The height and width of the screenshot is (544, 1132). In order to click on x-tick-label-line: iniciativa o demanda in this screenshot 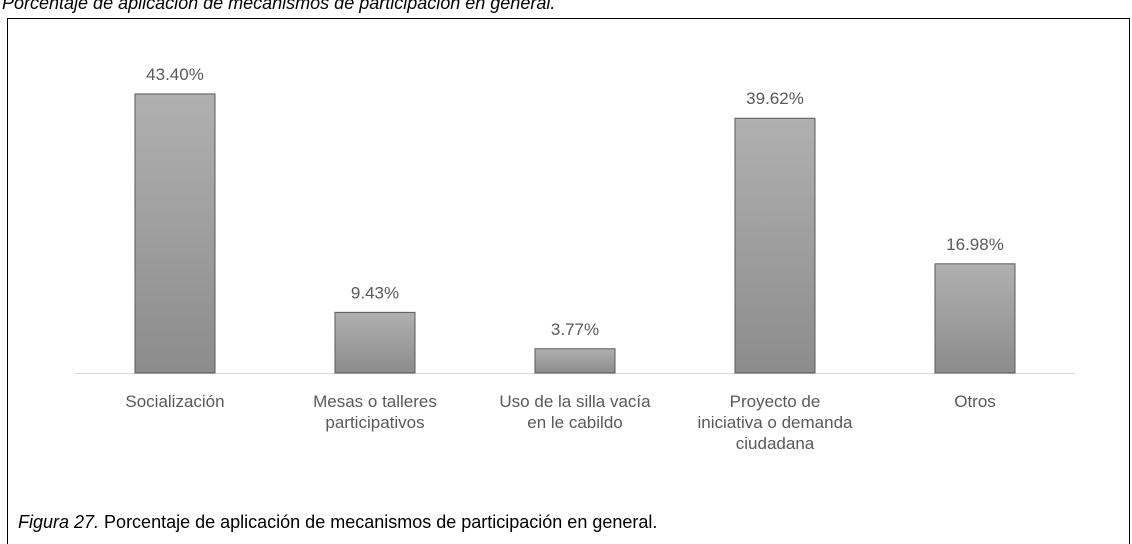, I will do `click(776, 422)`.